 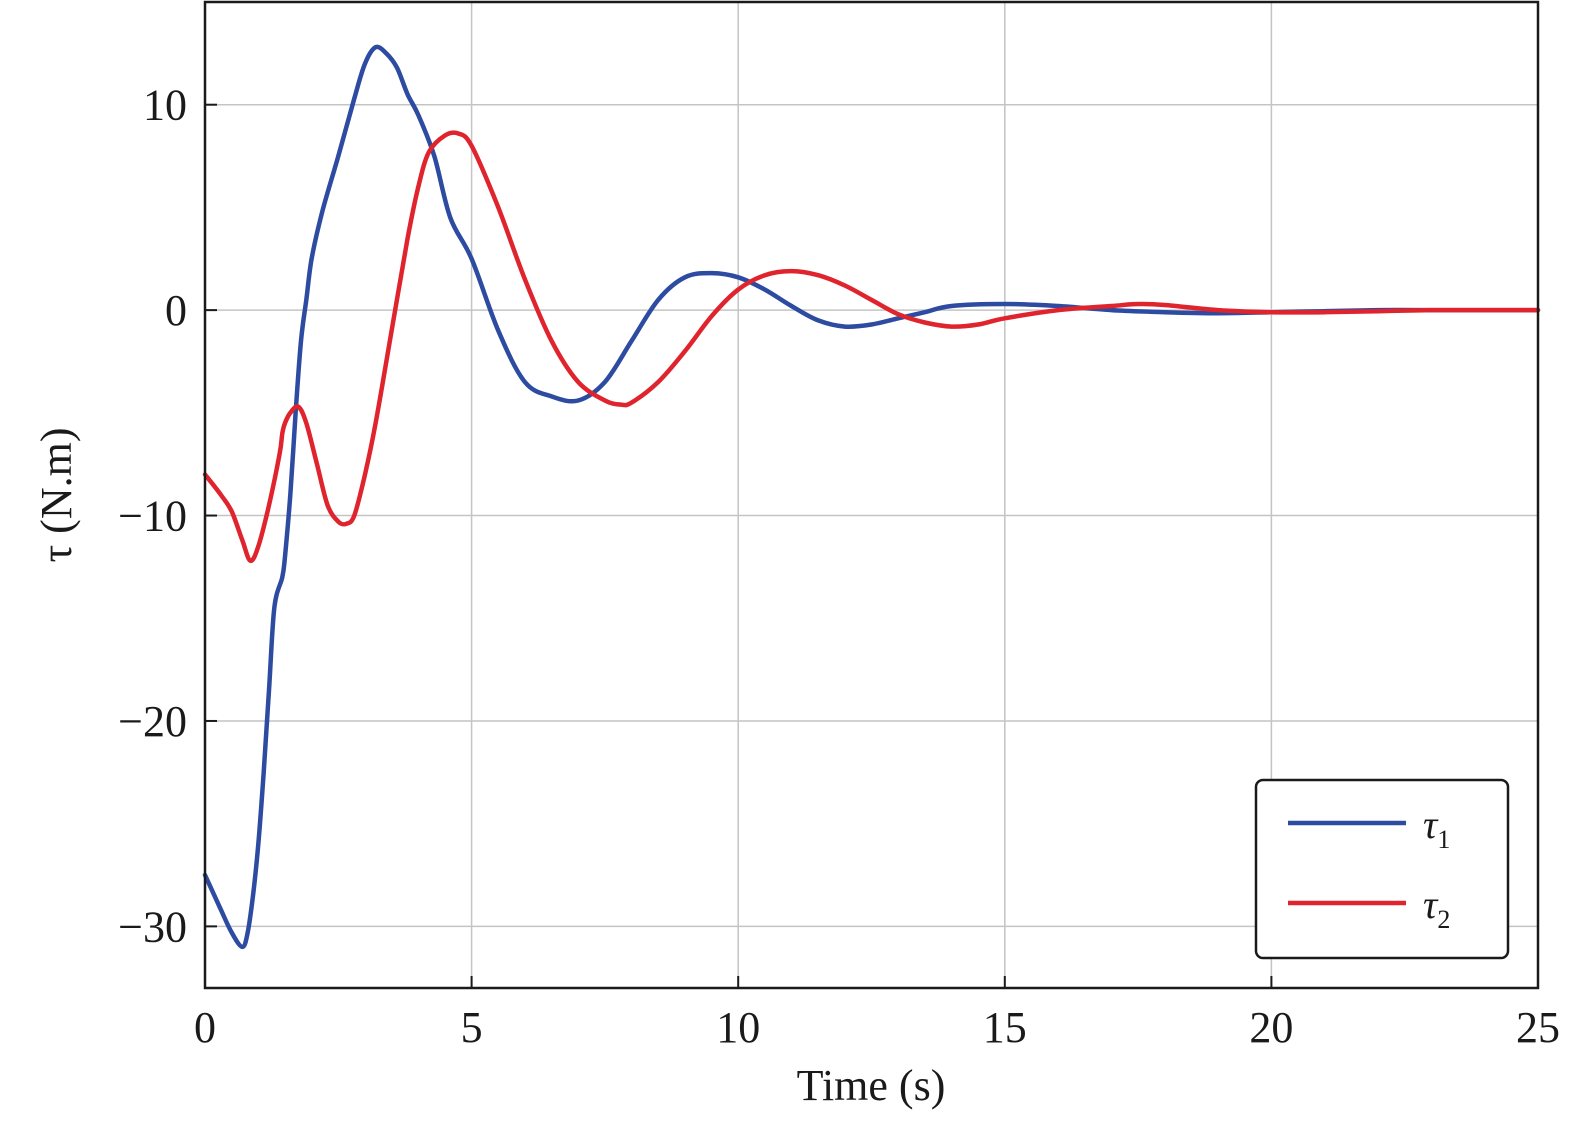 What do you see at coordinates (152, 926) in the screenshot?
I see `y-tick-label: −30` at bounding box center [152, 926].